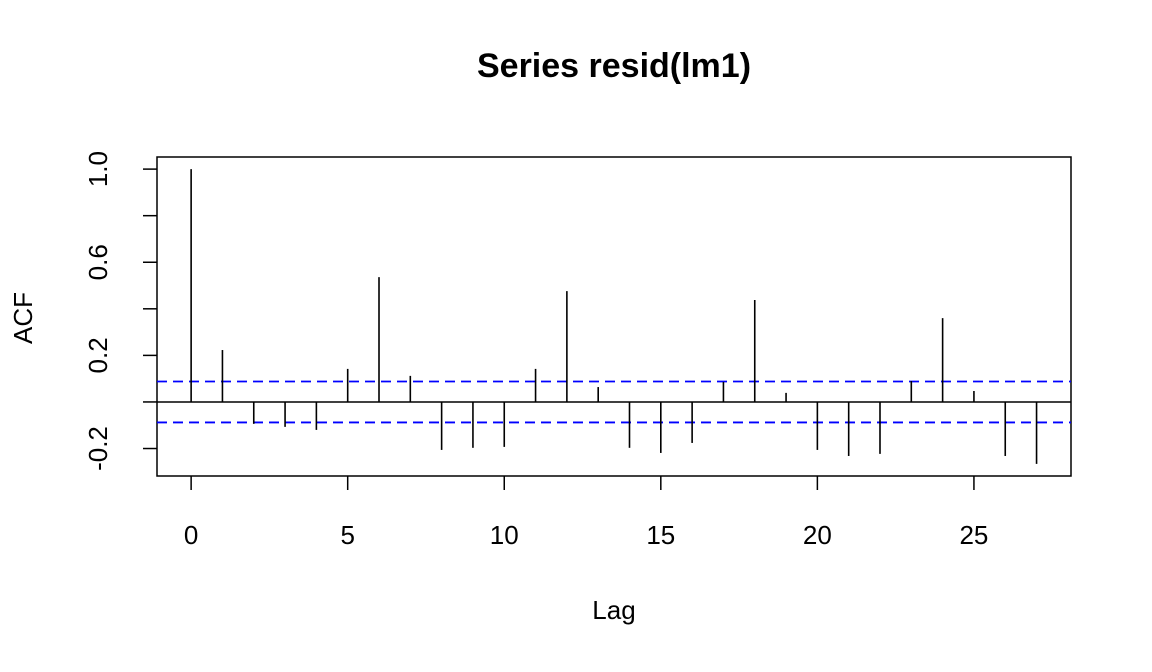 The image size is (1152, 672). What do you see at coordinates (98, 169) in the screenshot?
I see `y-tick-label: 1.0` at bounding box center [98, 169].